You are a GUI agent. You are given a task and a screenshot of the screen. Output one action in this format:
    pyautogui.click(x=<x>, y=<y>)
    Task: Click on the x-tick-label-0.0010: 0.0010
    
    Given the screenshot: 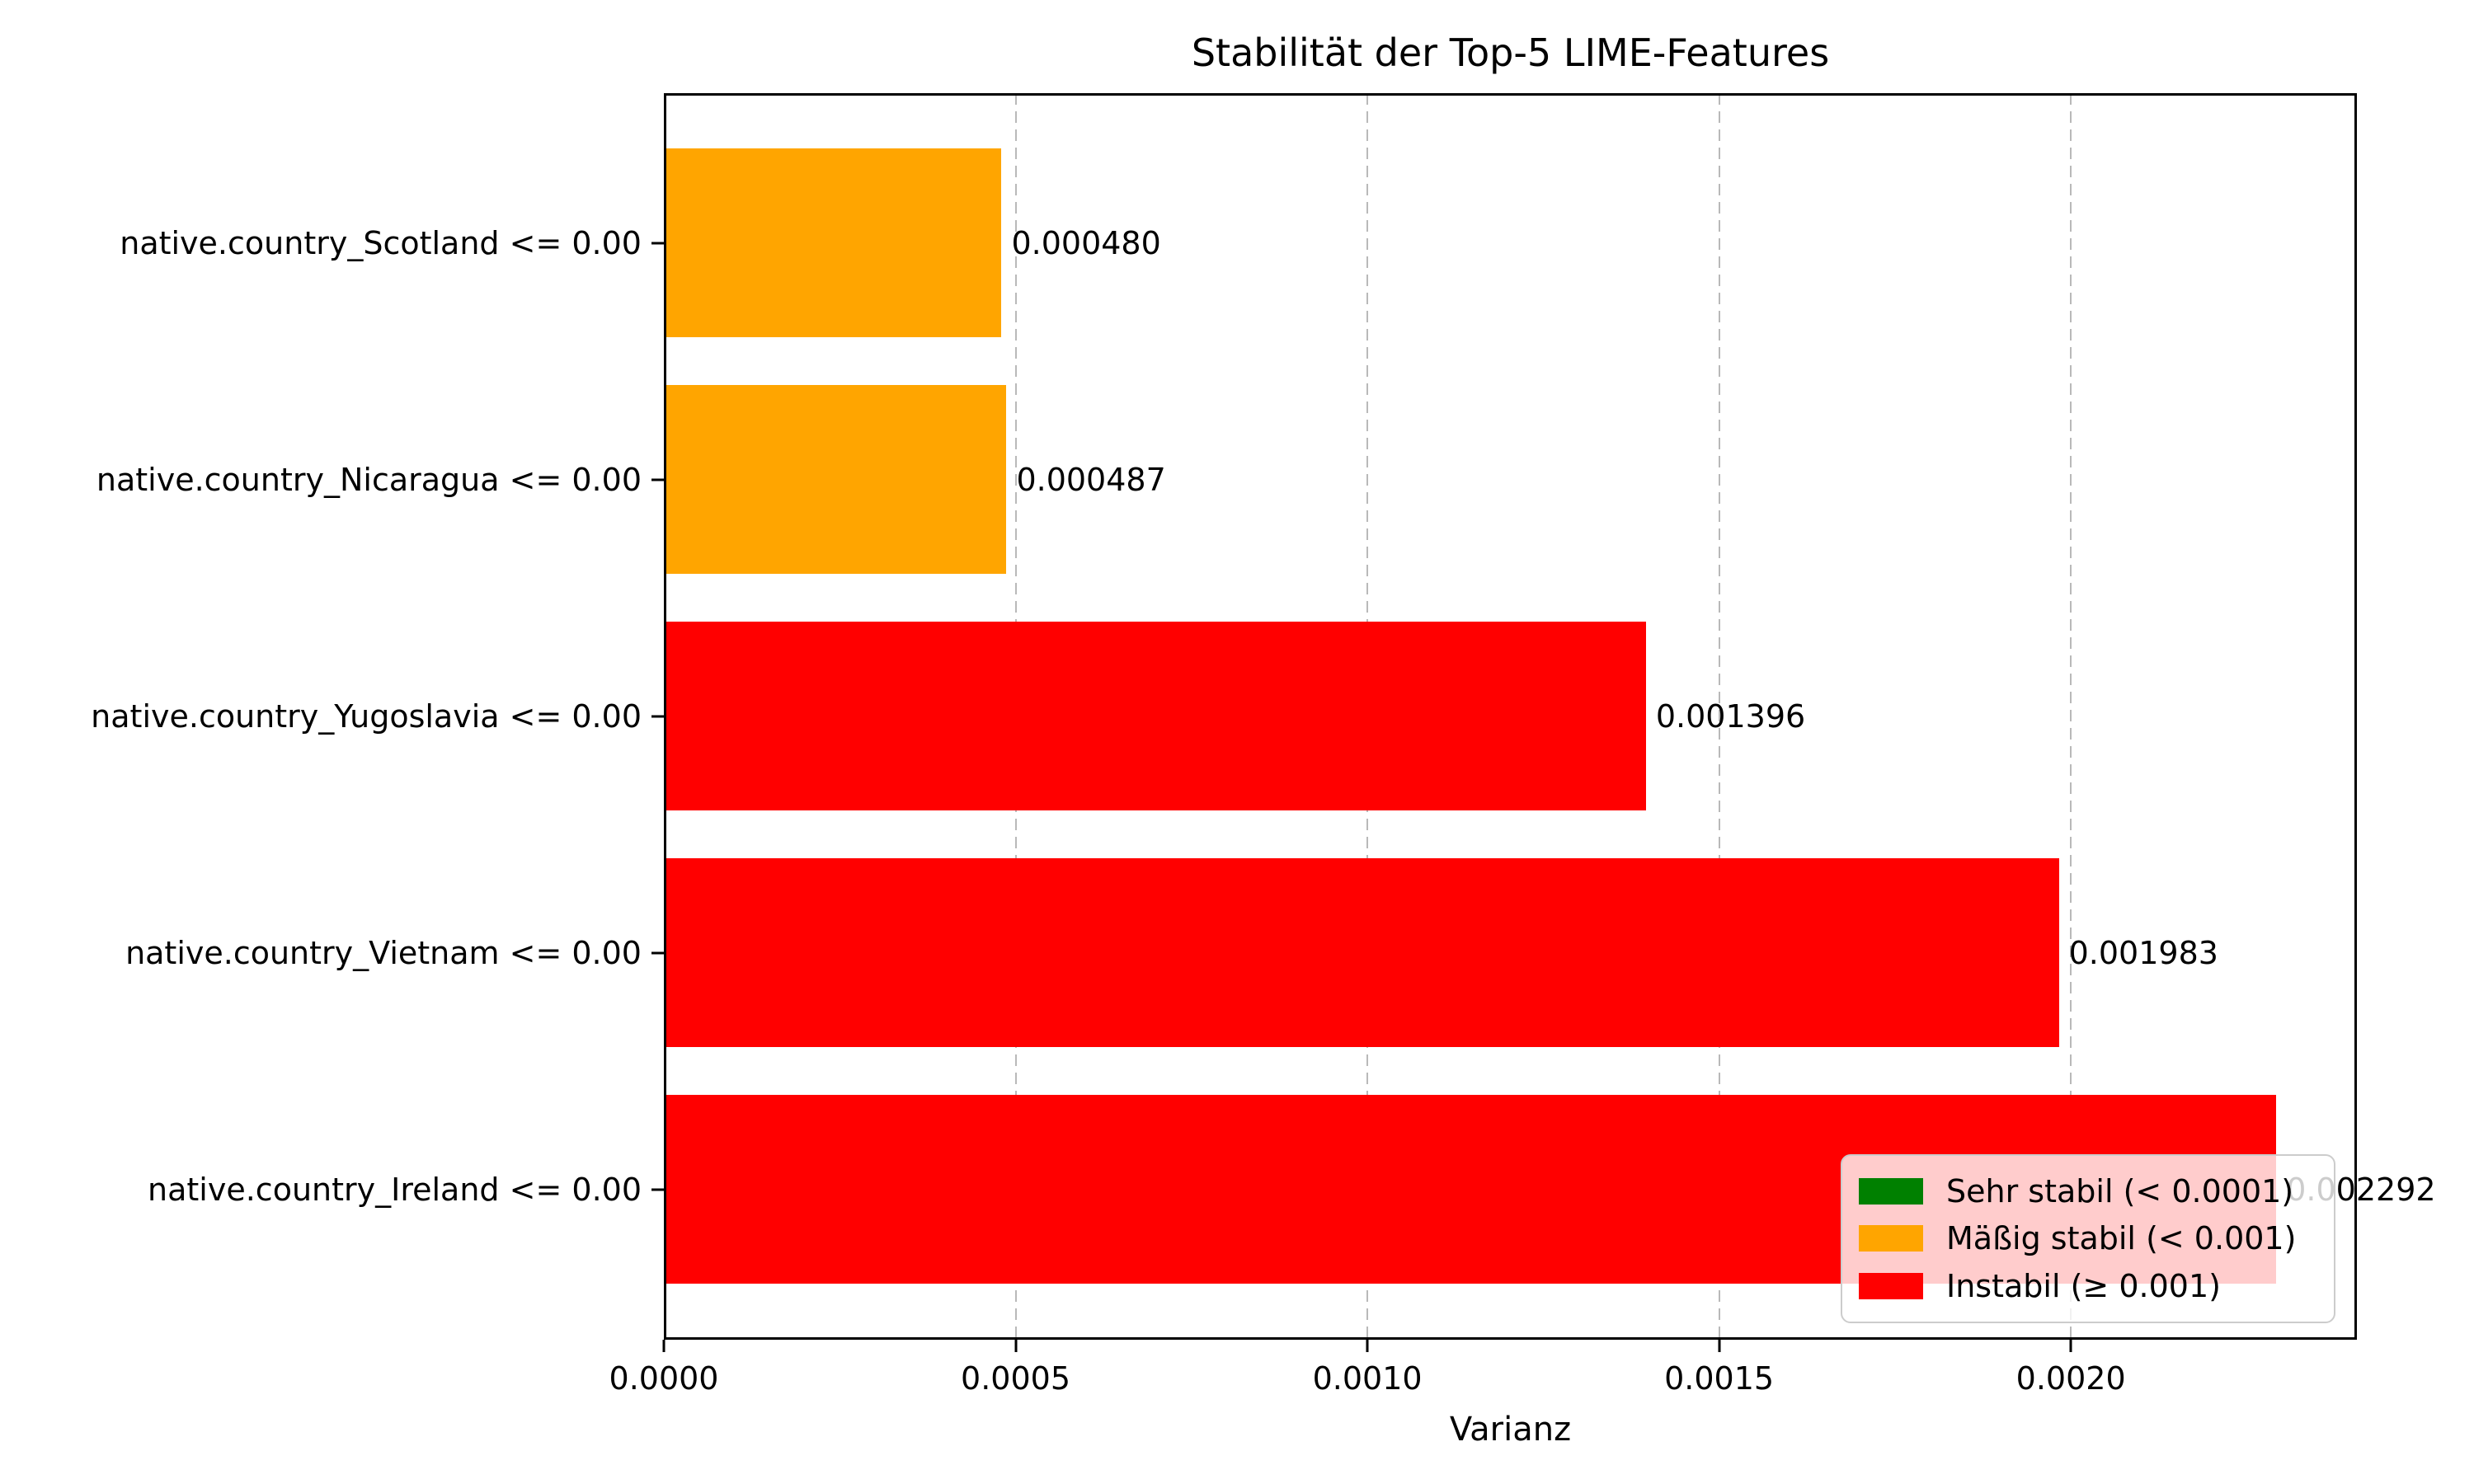 What is the action you would take?
    pyautogui.click(x=1367, y=1378)
    